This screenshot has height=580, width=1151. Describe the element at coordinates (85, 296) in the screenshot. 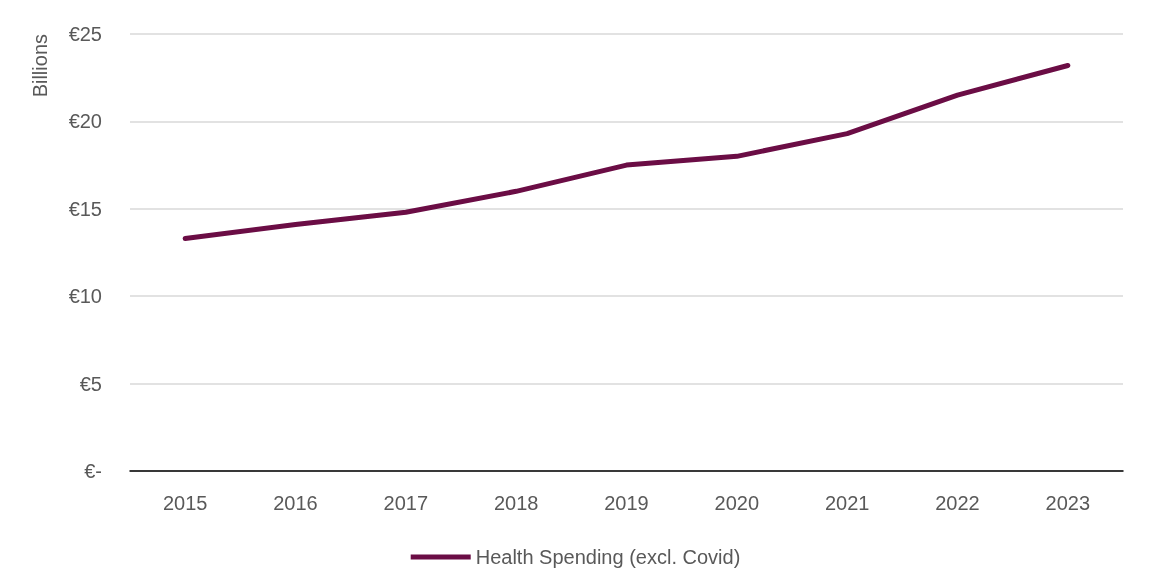

I see `y-tick-label: €10` at that location.